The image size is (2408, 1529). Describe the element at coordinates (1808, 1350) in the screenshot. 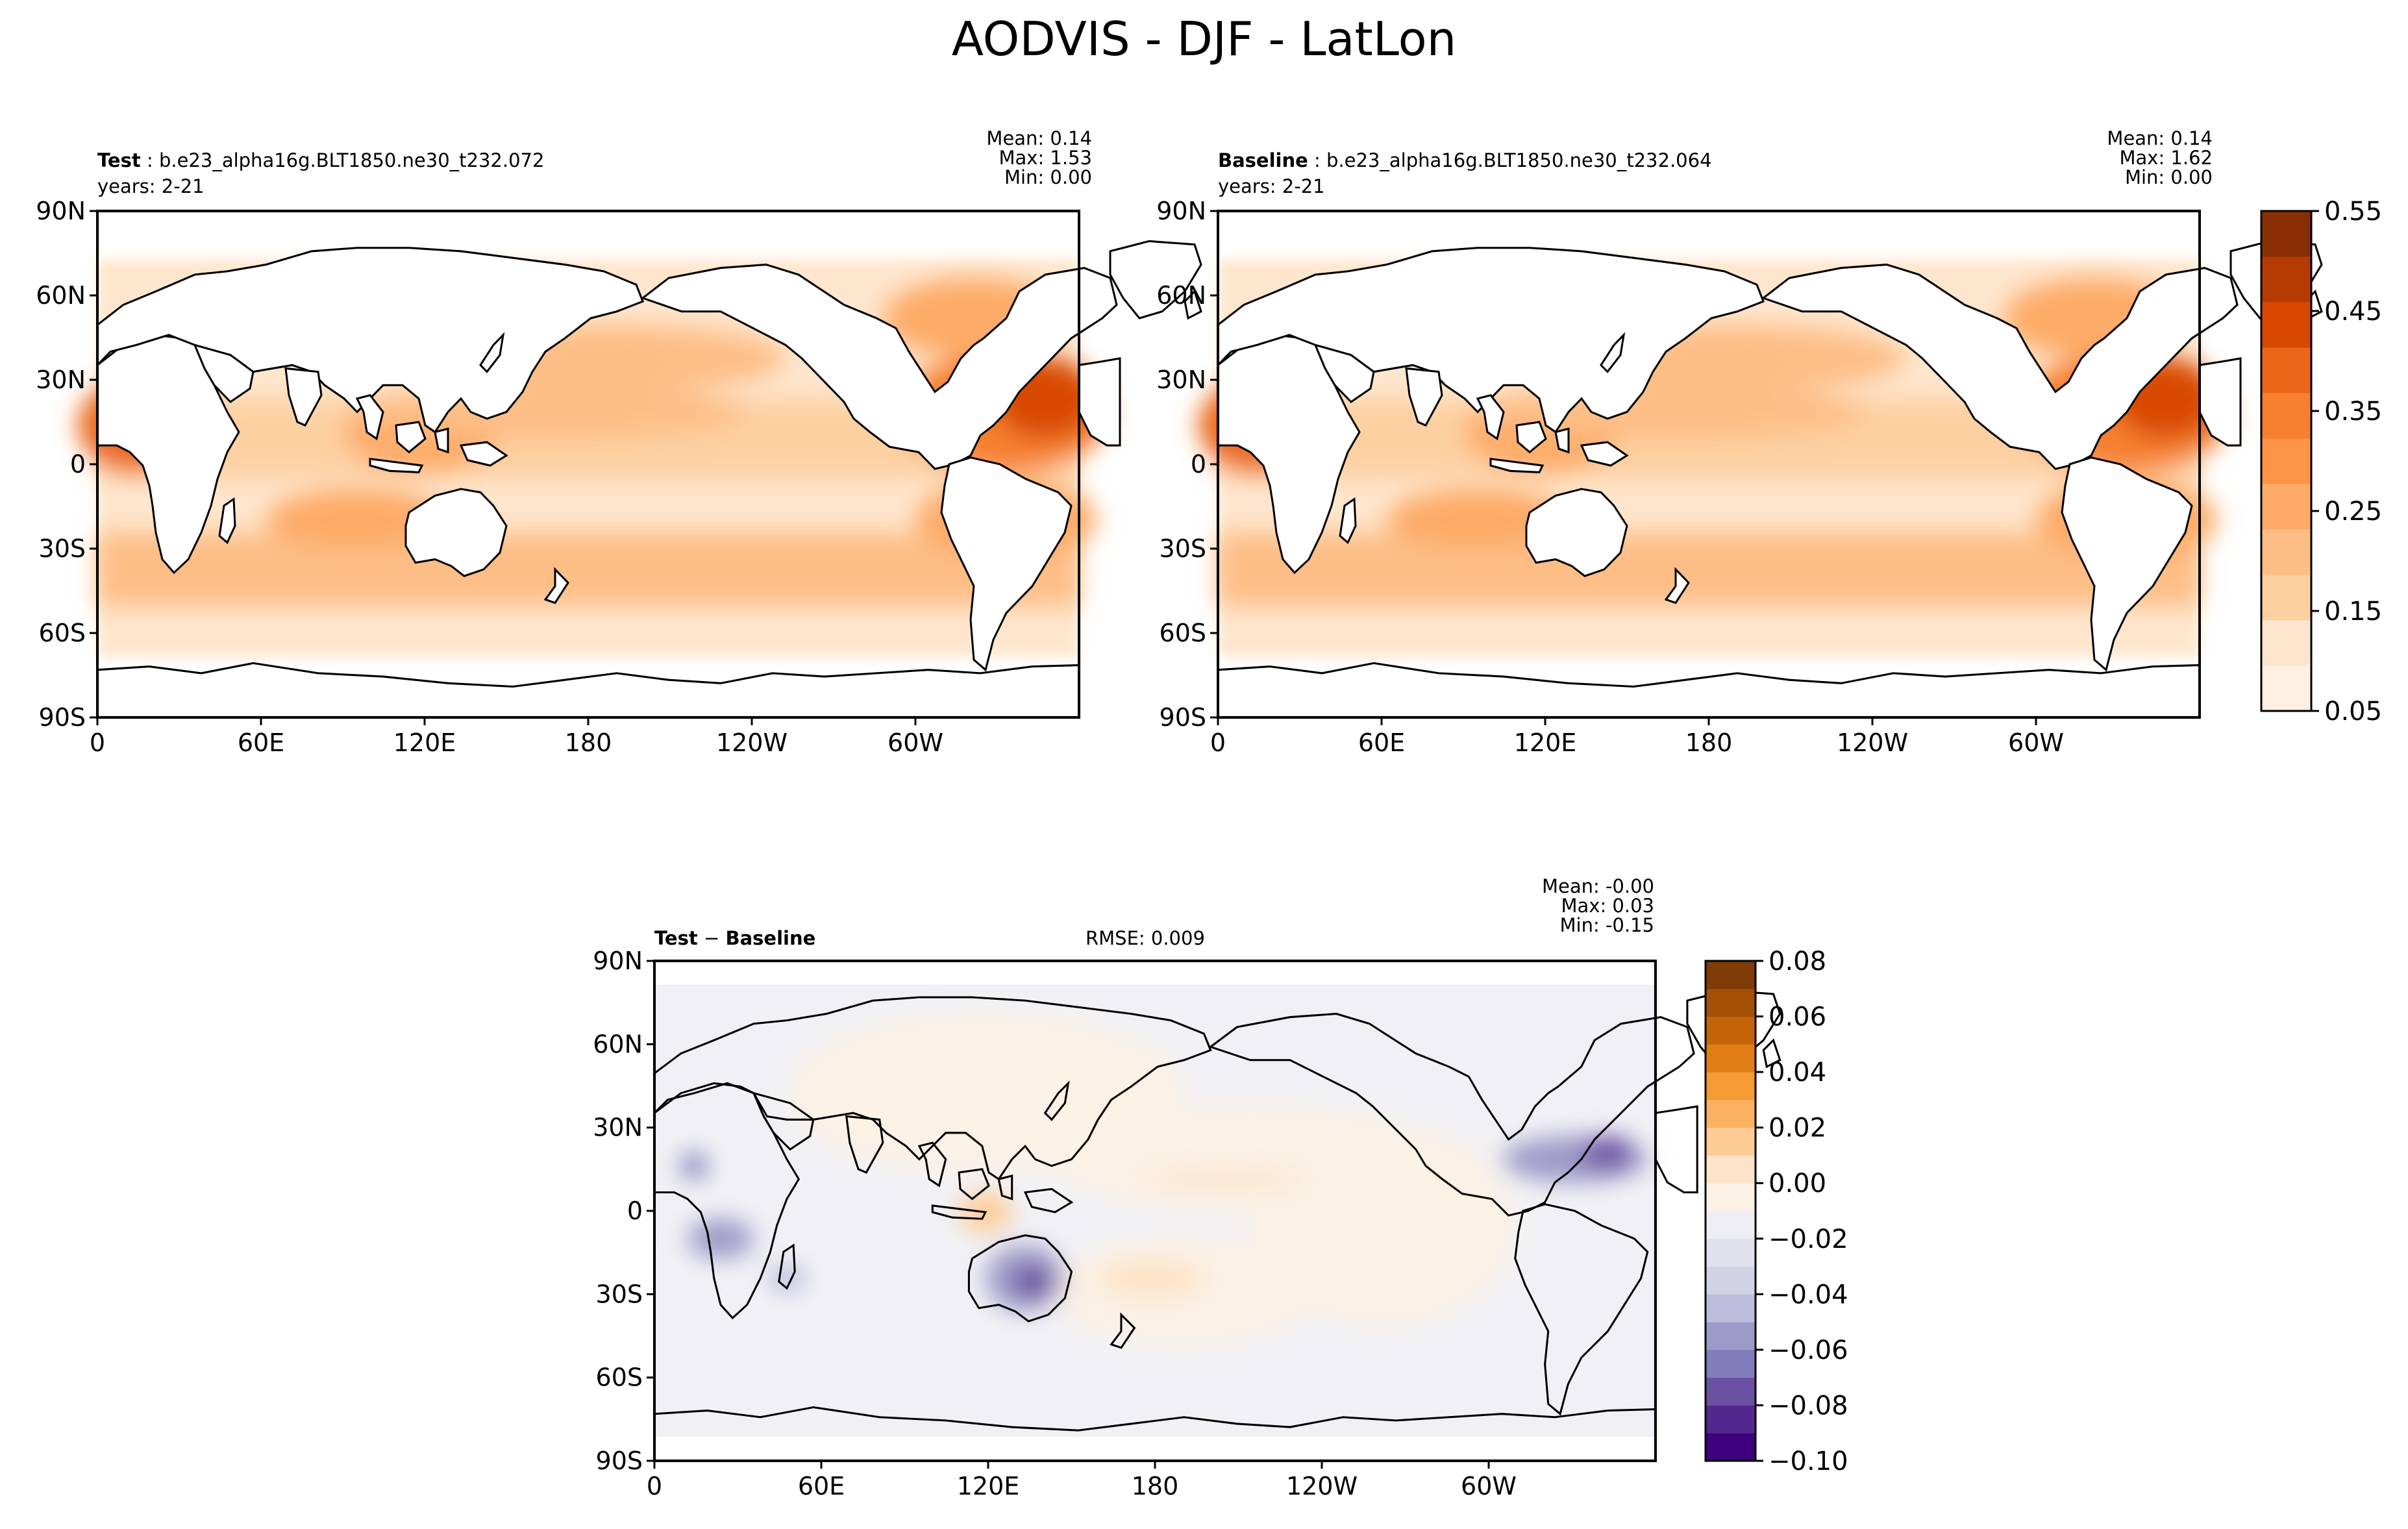

I see `diff-colorbar-tick-label: −0.06` at that location.